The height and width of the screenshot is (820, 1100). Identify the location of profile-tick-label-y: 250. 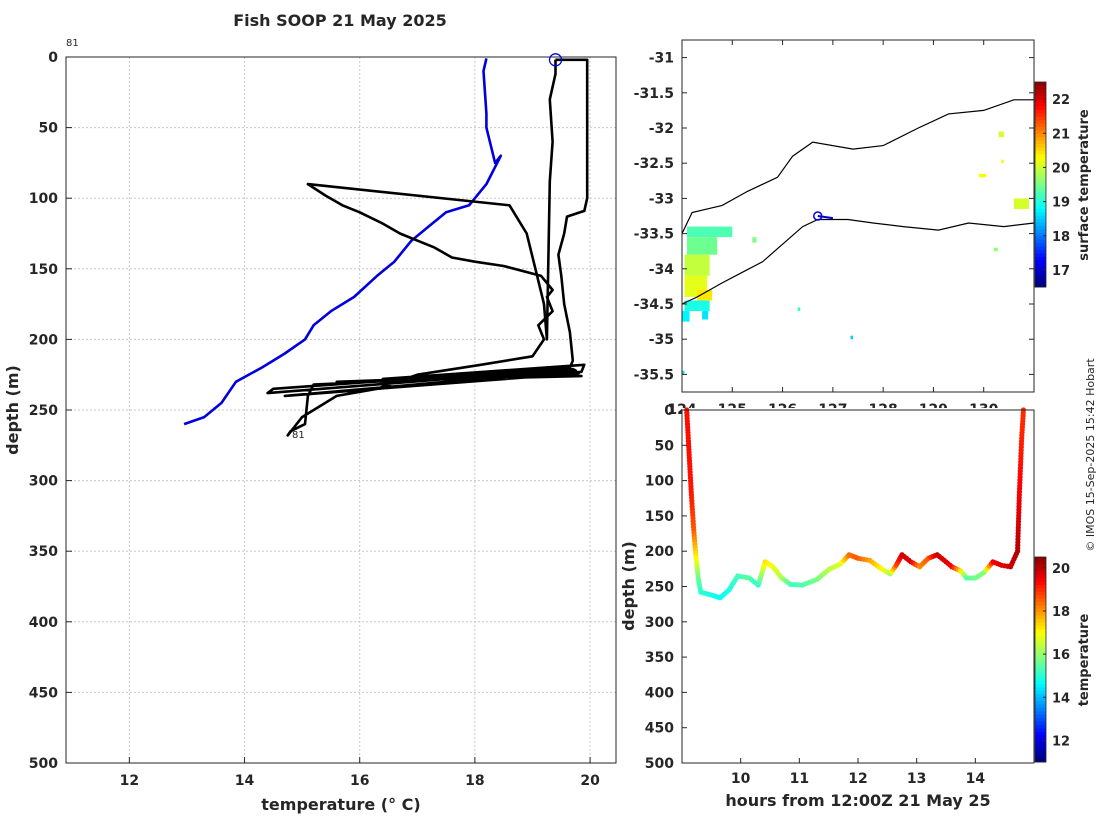
(43, 411).